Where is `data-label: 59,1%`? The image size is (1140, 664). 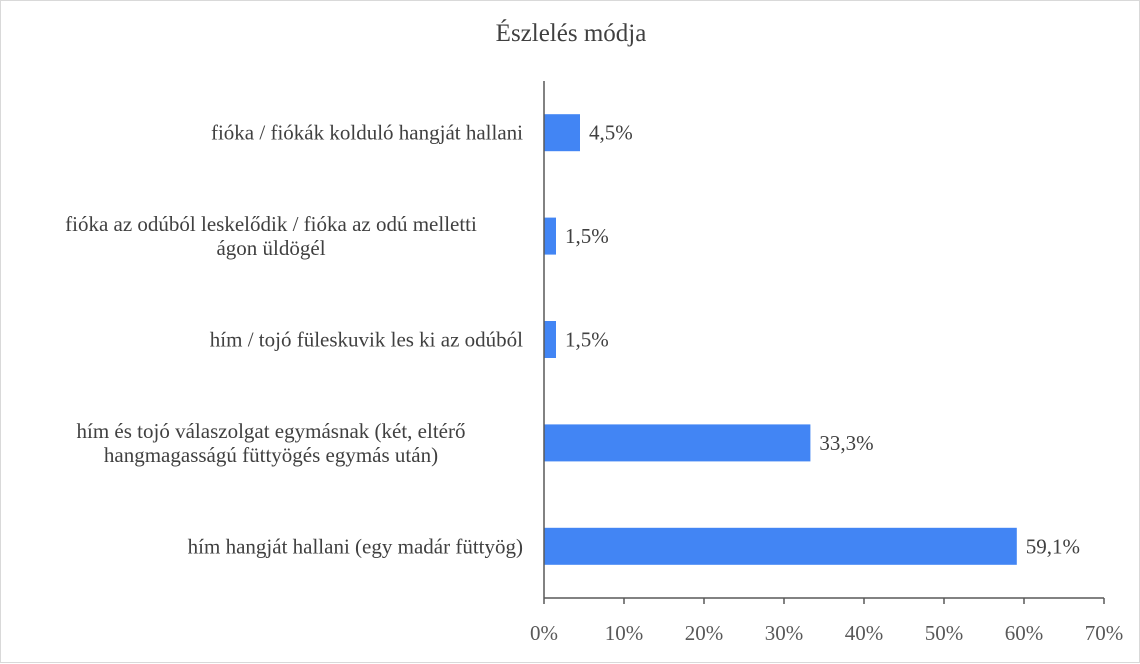 data-label: 59,1% is located at coordinates (1053, 546).